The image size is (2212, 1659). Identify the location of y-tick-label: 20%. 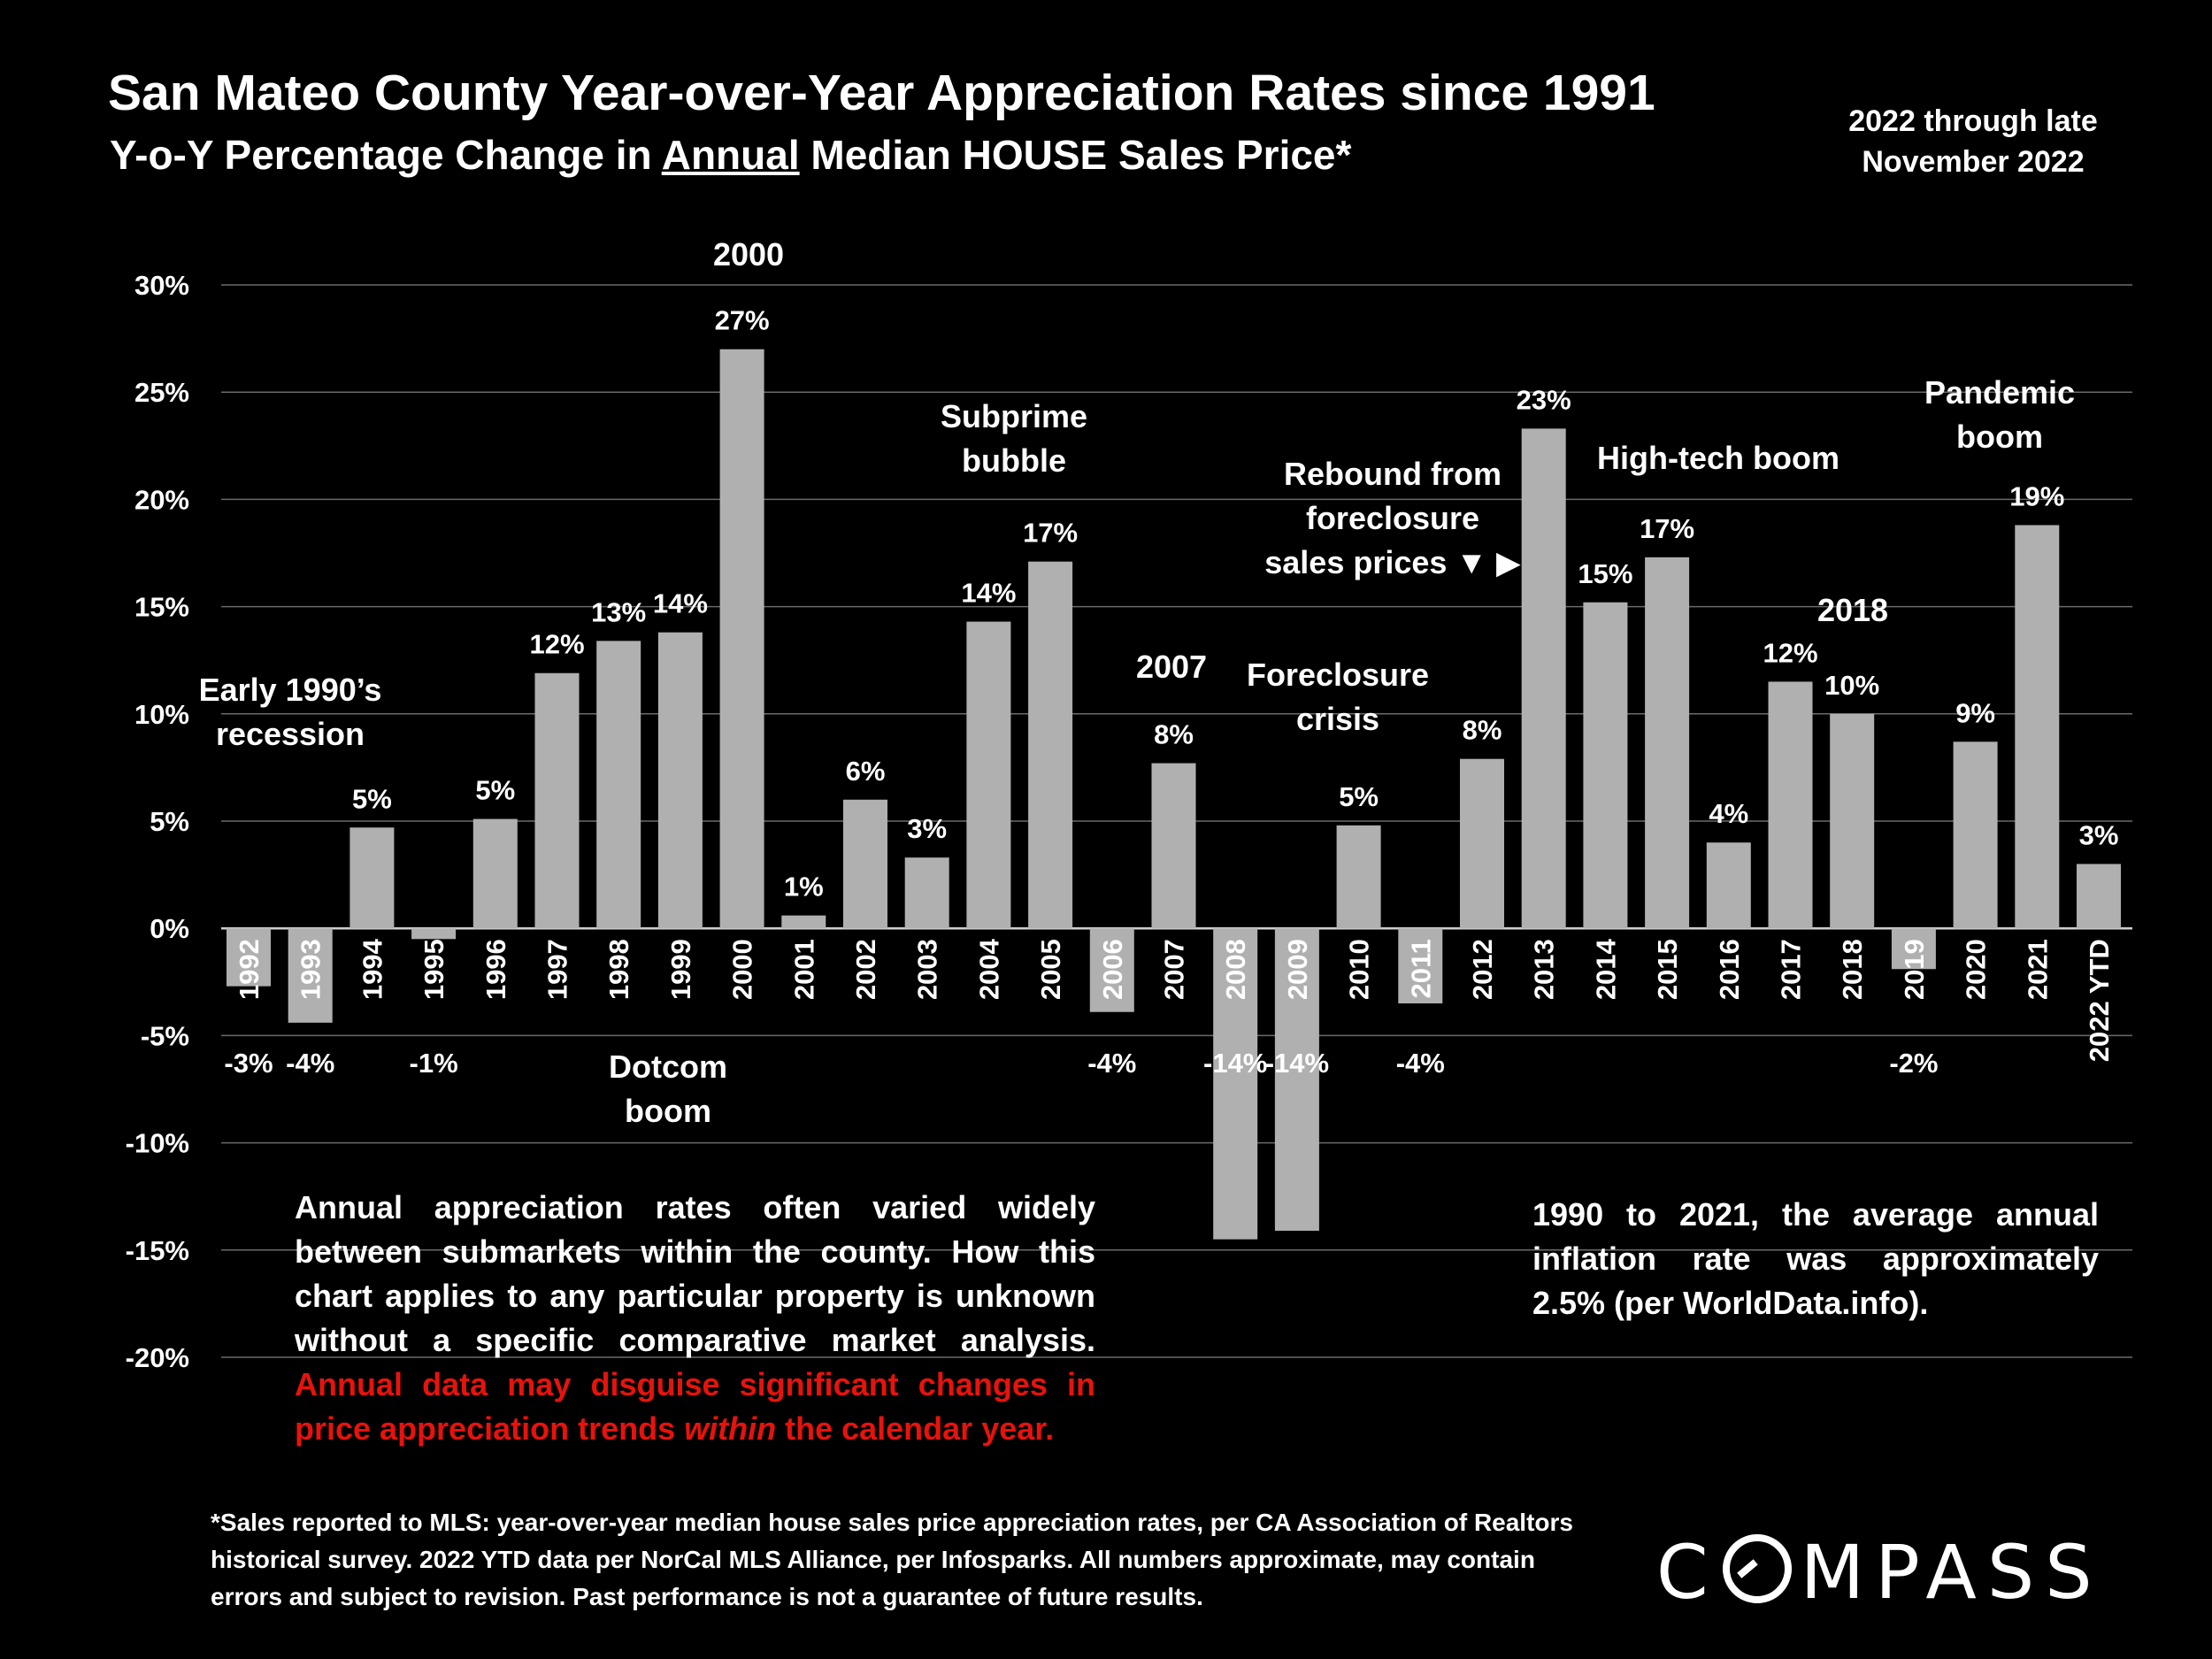
(161, 500).